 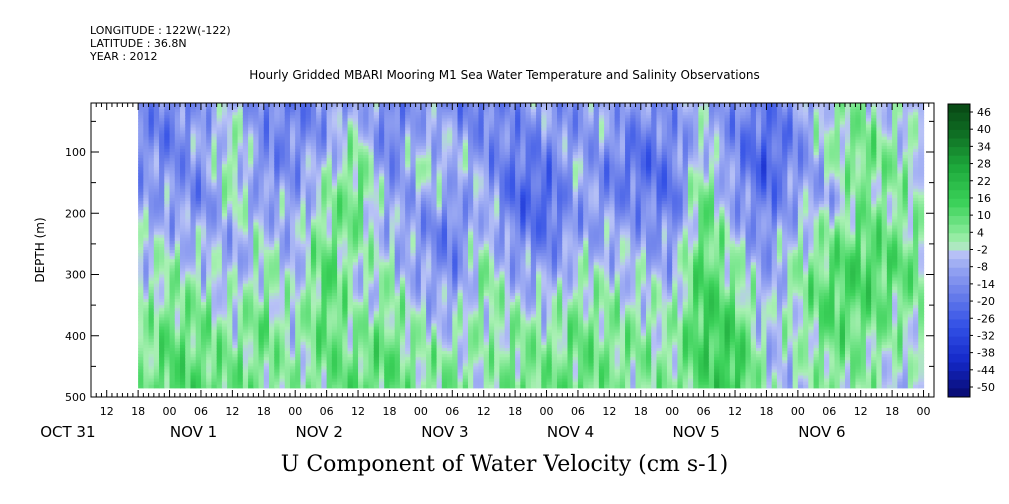 I want to click on x-date-label: NOV 5, so click(x=696, y=432).